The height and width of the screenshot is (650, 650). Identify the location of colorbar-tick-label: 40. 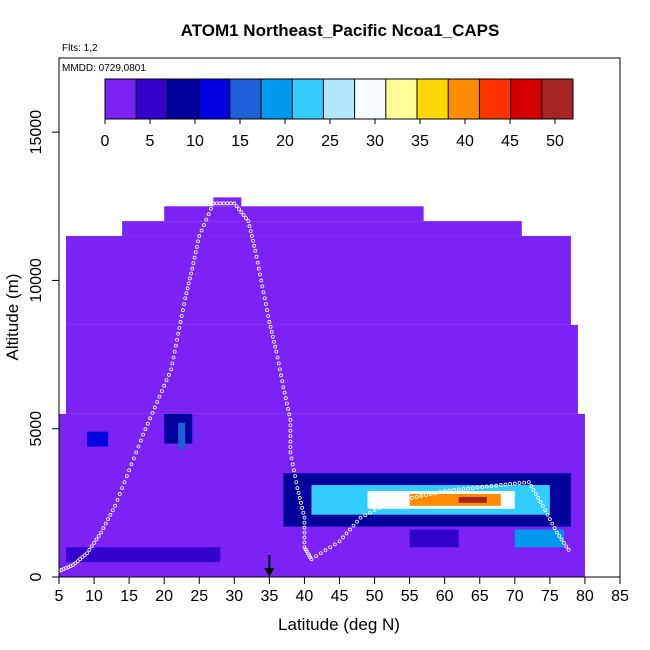
(465, 141).